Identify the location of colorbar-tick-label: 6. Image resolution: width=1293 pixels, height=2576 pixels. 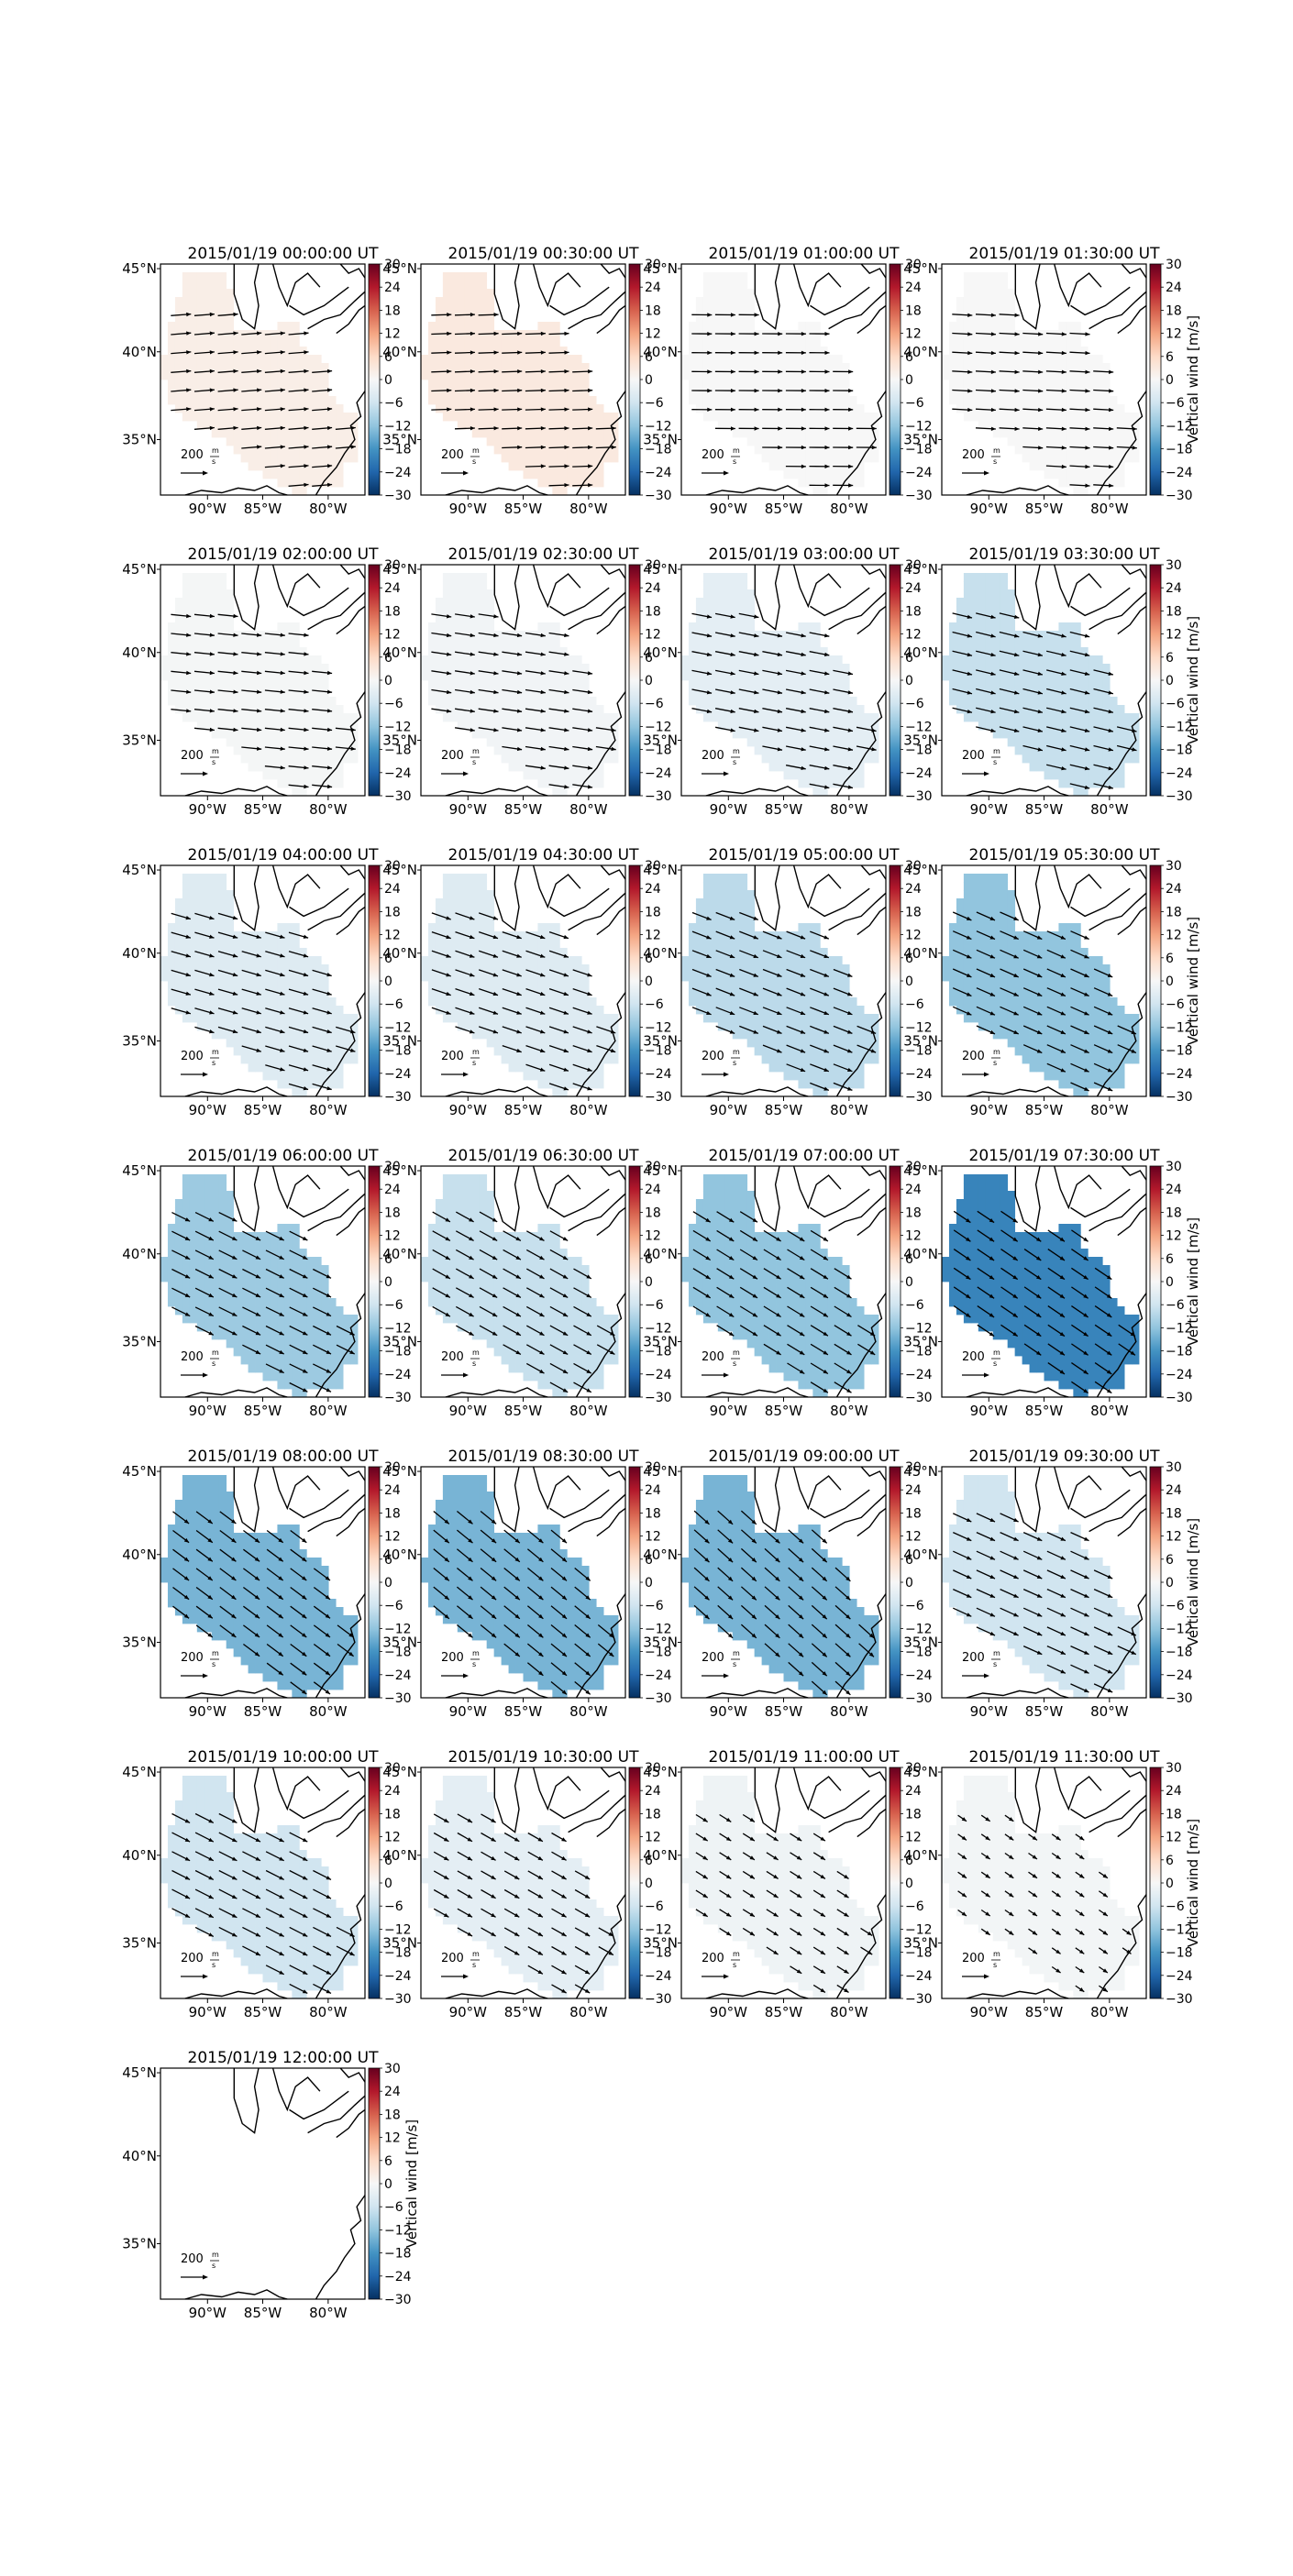
(909, 357).